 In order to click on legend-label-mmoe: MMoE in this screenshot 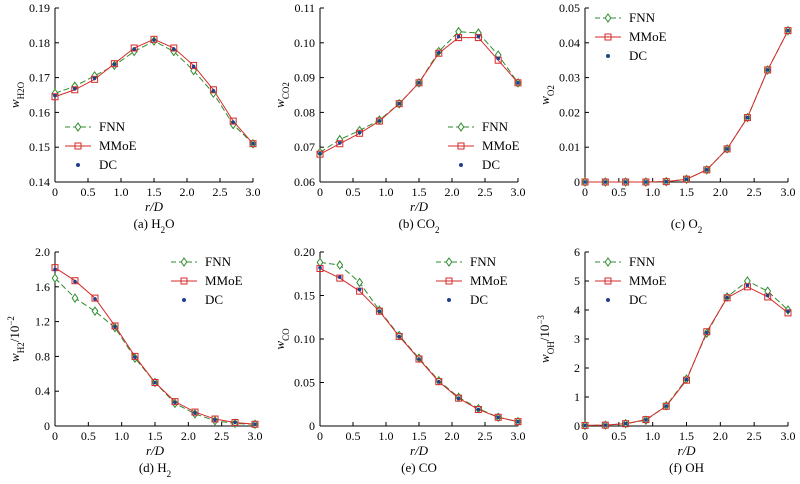, I will do `click(118, 145)`.